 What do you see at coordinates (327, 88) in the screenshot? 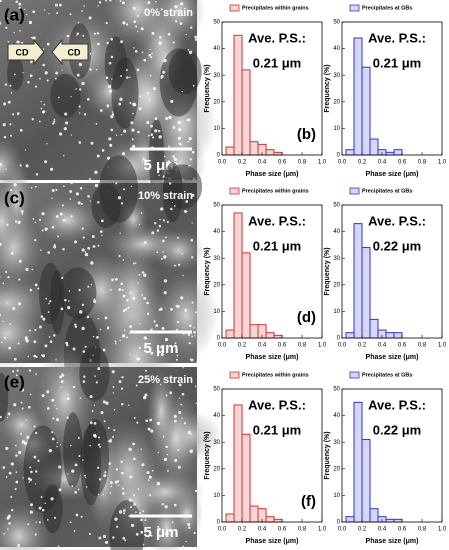
I see `y-axis-label: Frequency (%)` at bounding box center [327, 88].